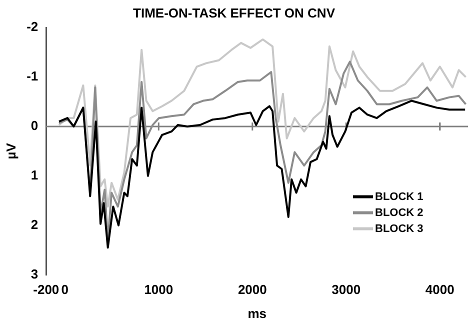  Describe the element at coordinates (439, 290) in the screenshot. I see `x-tick-label: 4000` at that location.